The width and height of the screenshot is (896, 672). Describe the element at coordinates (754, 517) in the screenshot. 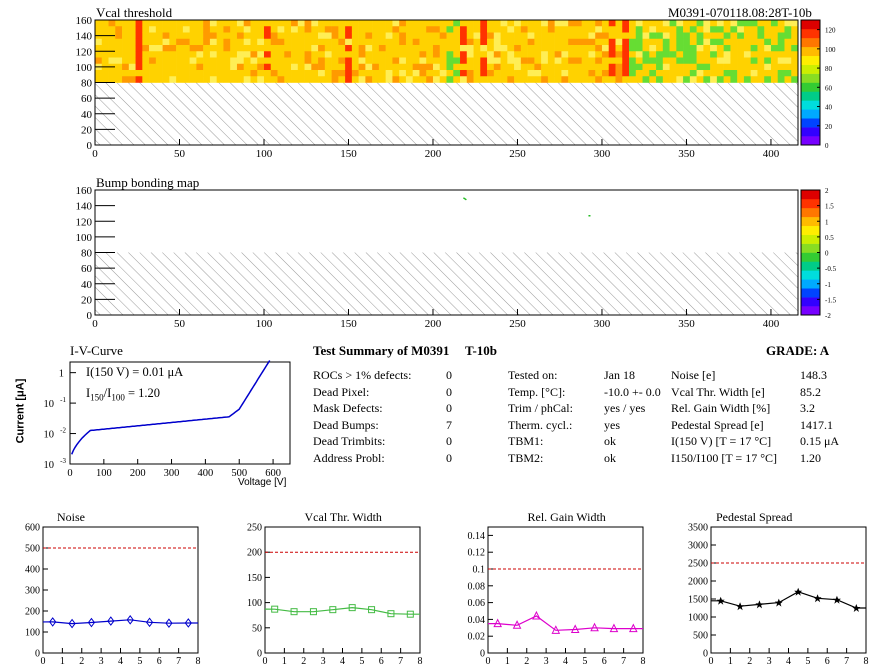

I see `roc-chart-title: Pedestal Spread` at that location.